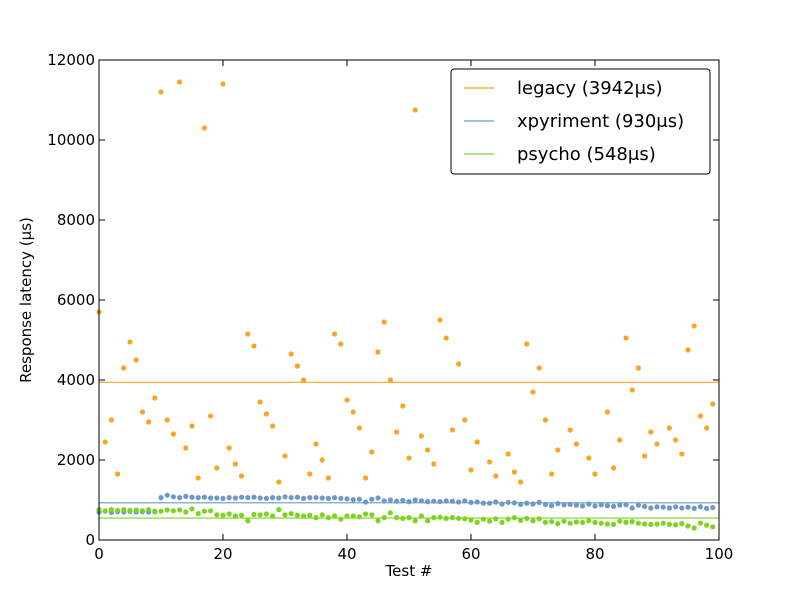 The height and width of the screenshot is (600, 800). Describe the element at coordinates (71, 140) in the screenshot. I see `y-tick-label: 10000` at that location.